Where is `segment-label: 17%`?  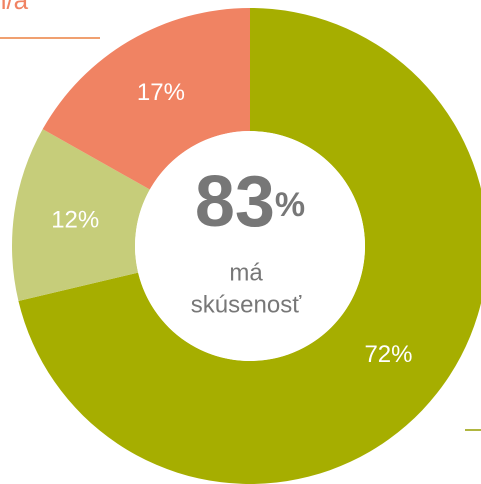
segment-label: 17% is located at coordinates (161, 92).